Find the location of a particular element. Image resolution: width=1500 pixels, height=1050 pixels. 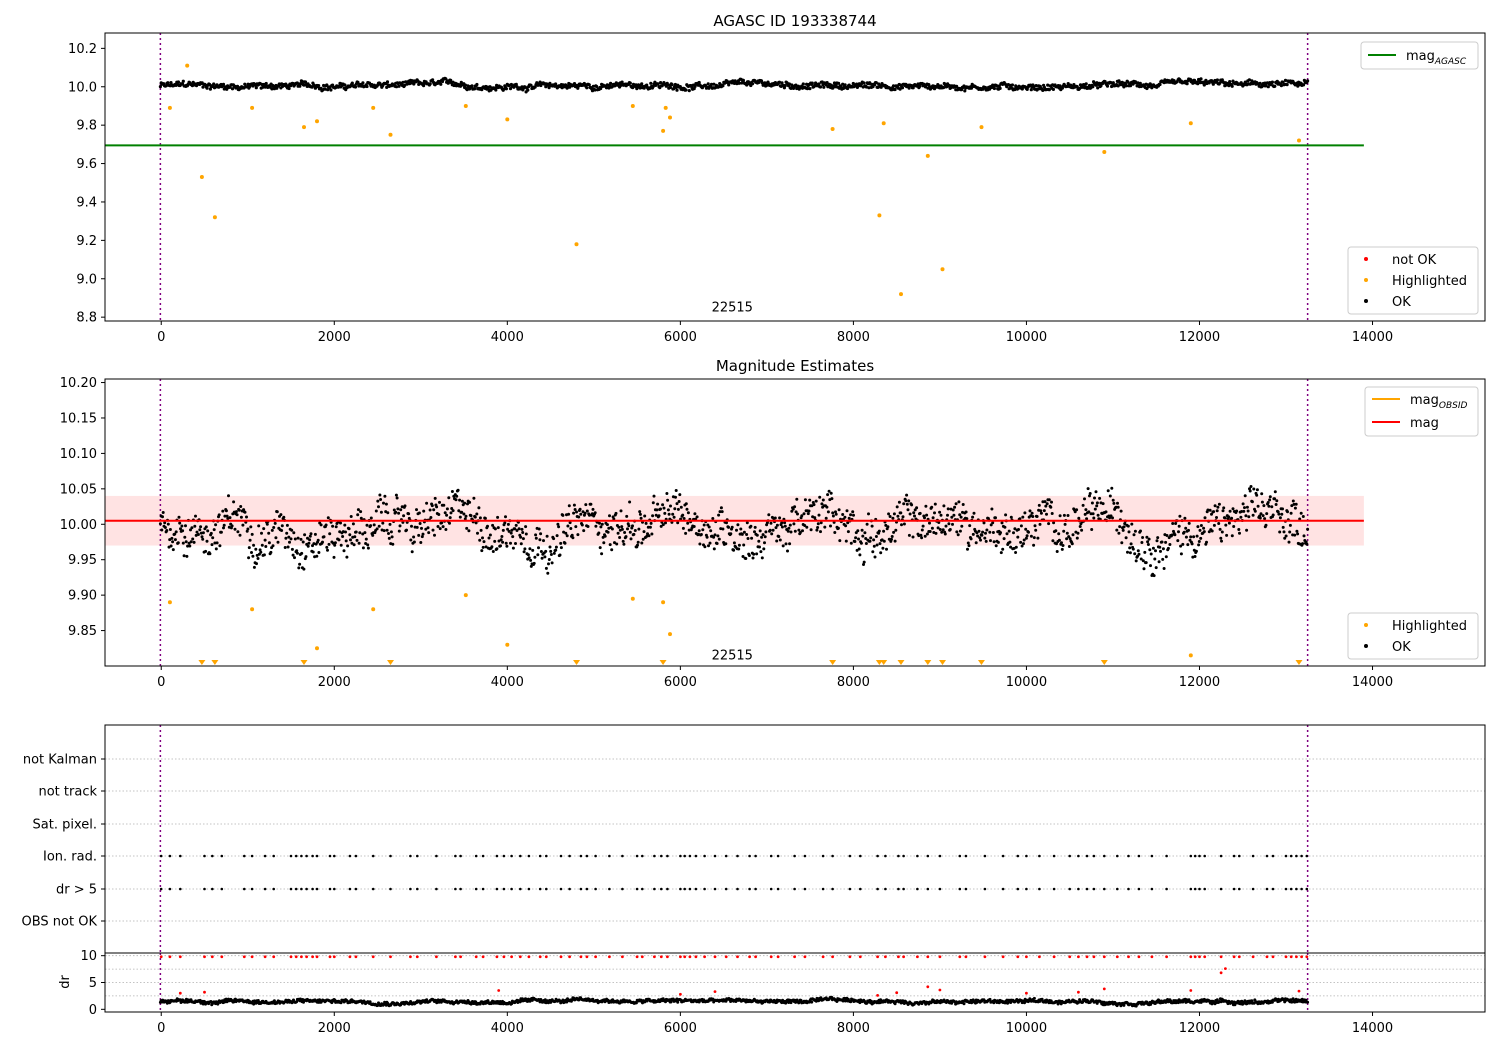

estimates-x-tick-label: 8000 is located at coordinates (853, 682).